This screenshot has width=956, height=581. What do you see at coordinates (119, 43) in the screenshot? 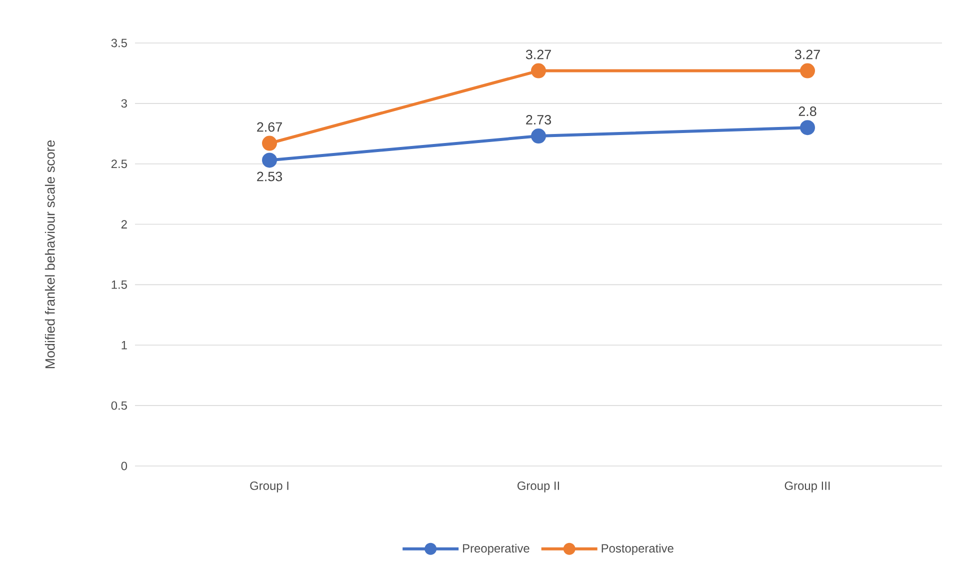
I see `y-tick-label: 3.5` at bounding box center [119, 43].